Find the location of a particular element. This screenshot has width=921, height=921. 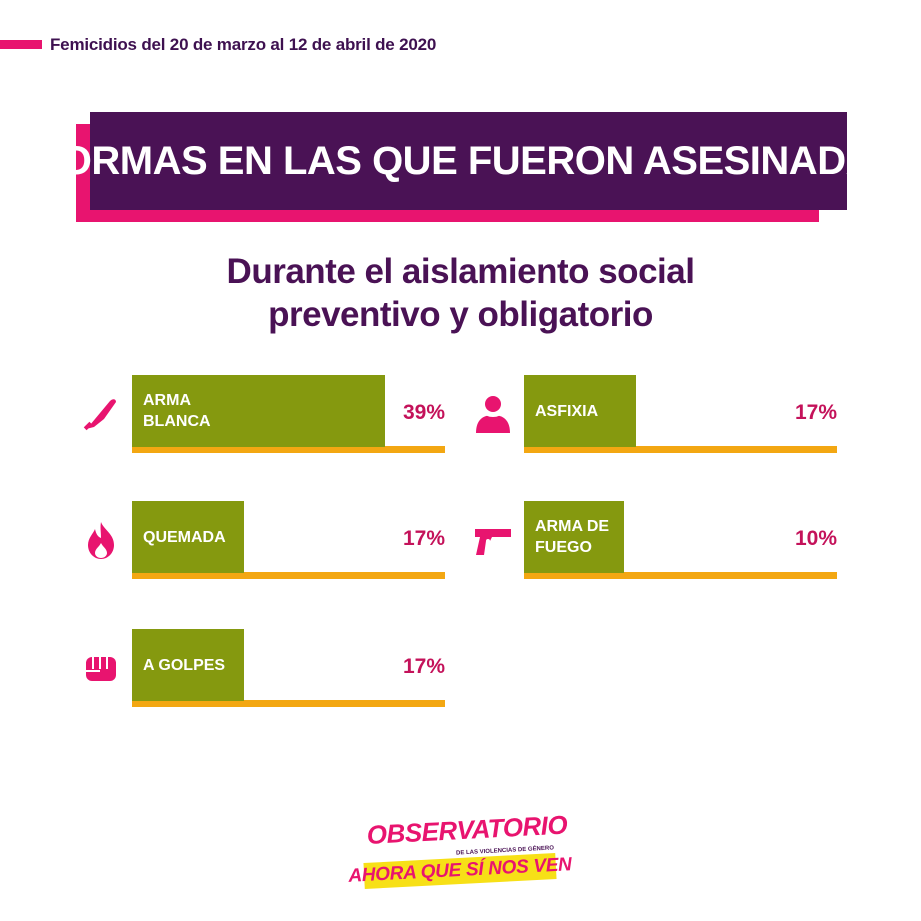

subtitle-line-1: Durante el aislamiento social is located at coordinates (460, 271).